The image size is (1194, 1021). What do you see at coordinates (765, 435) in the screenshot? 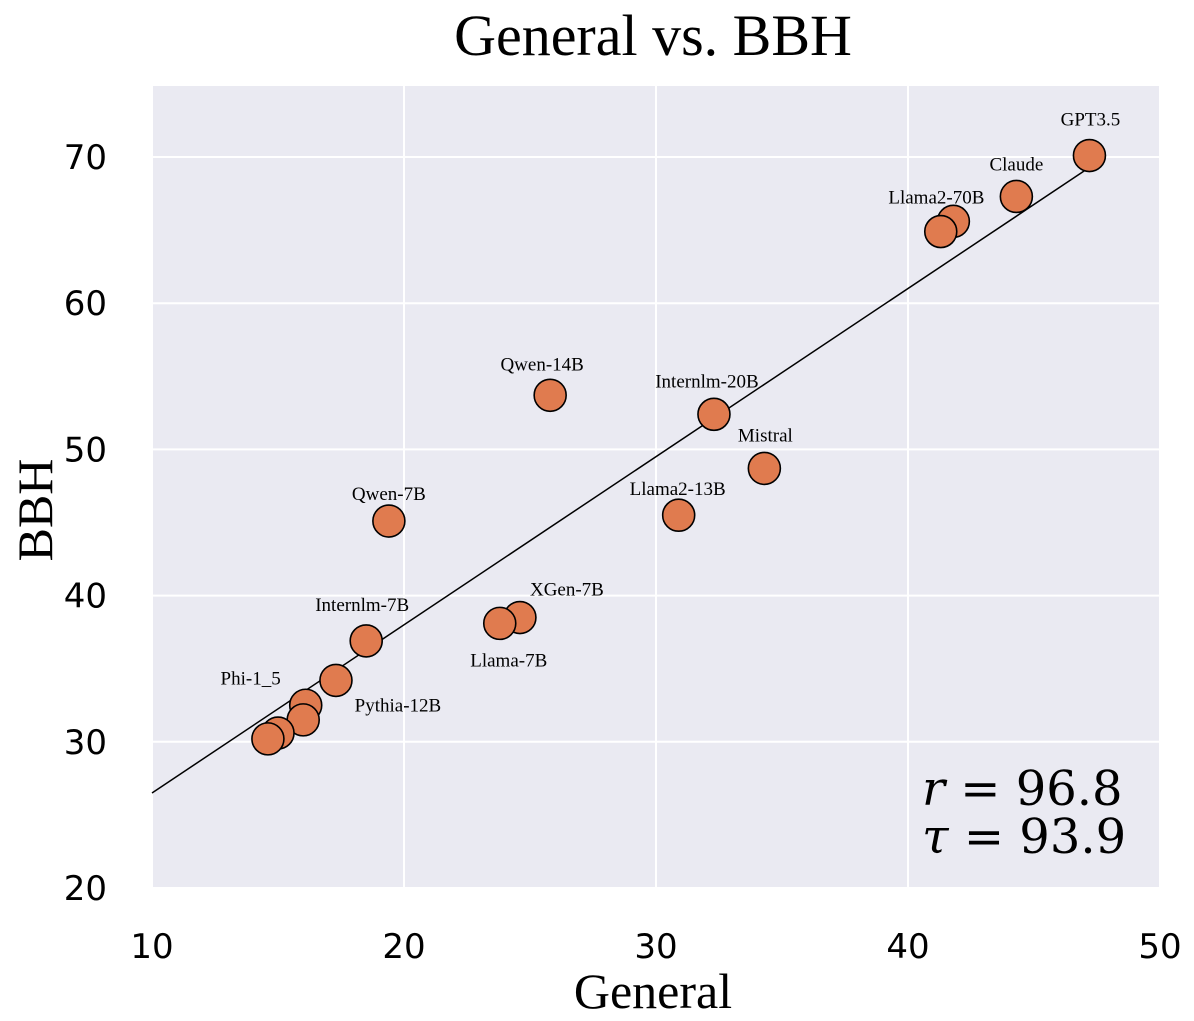
I see `point-label: Mistral` at bounding box center [765, 435].